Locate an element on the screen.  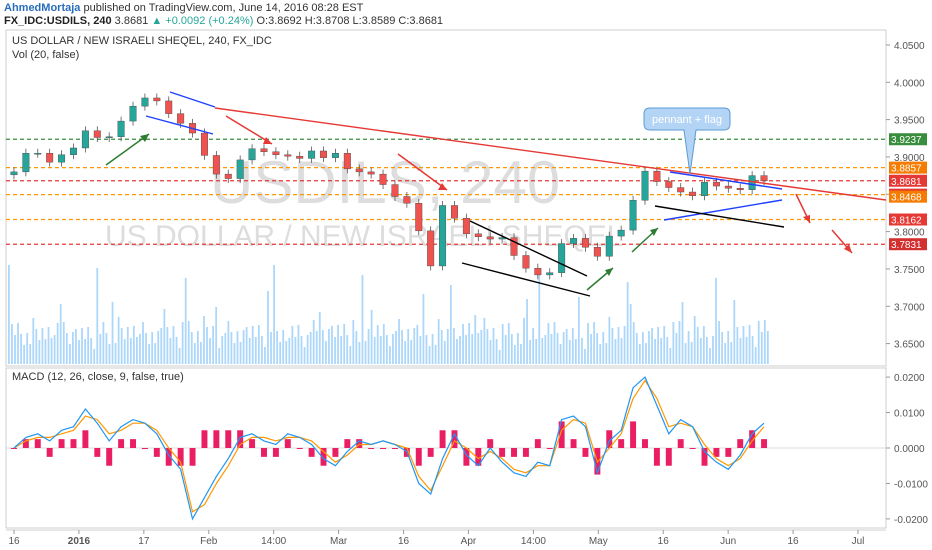
high-value: H:3.8708 is located at coordinates (327, 21).